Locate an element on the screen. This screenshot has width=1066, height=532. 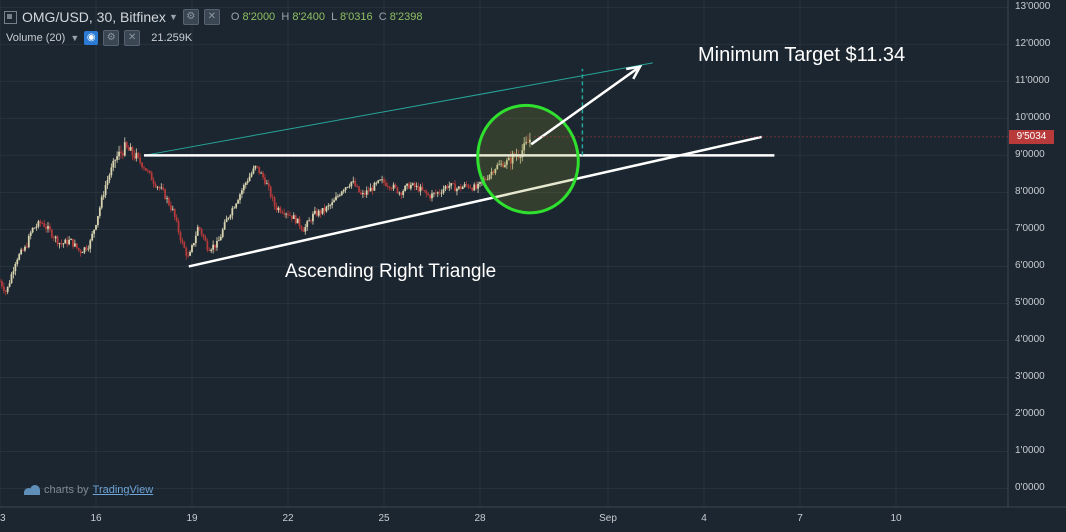
volume-value: 21.259K is located at coordinates (172, 38).